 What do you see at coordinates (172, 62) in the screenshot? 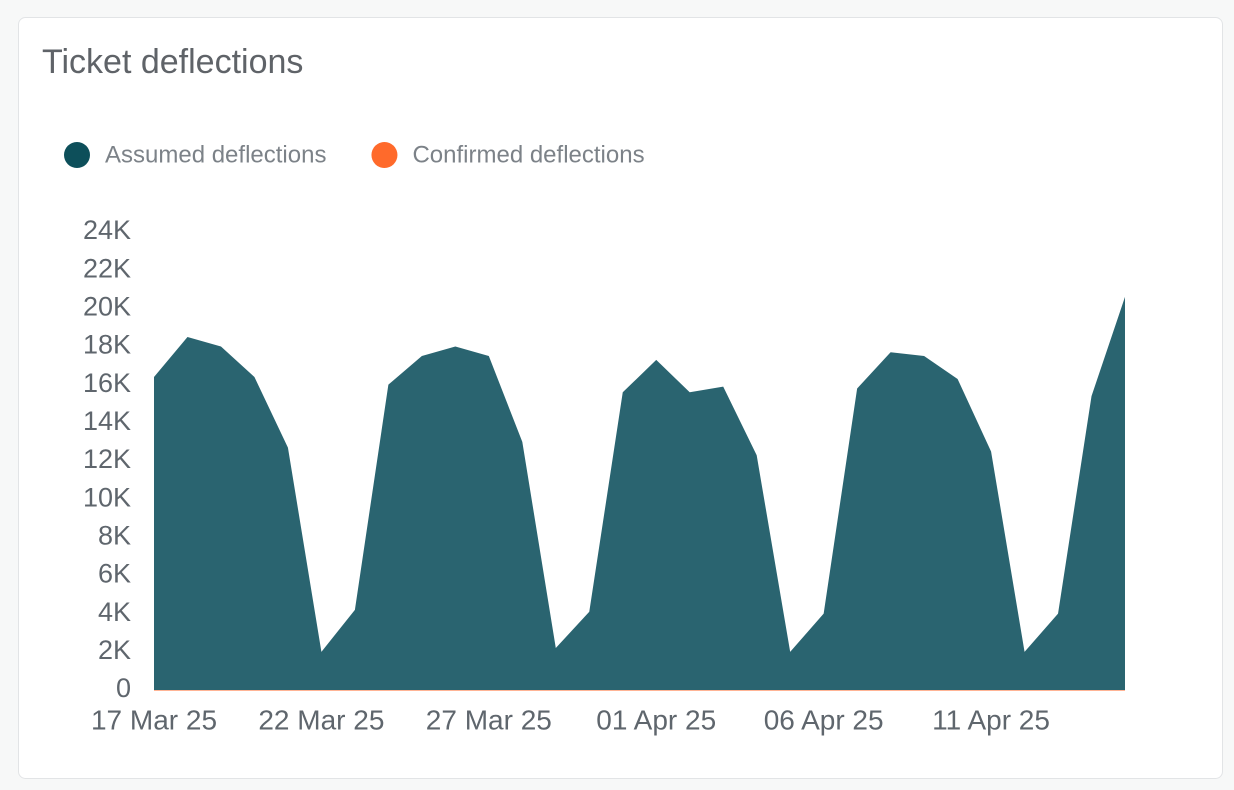
I see `chart-title: Ticket deflections` at bounding box center [172, 62].